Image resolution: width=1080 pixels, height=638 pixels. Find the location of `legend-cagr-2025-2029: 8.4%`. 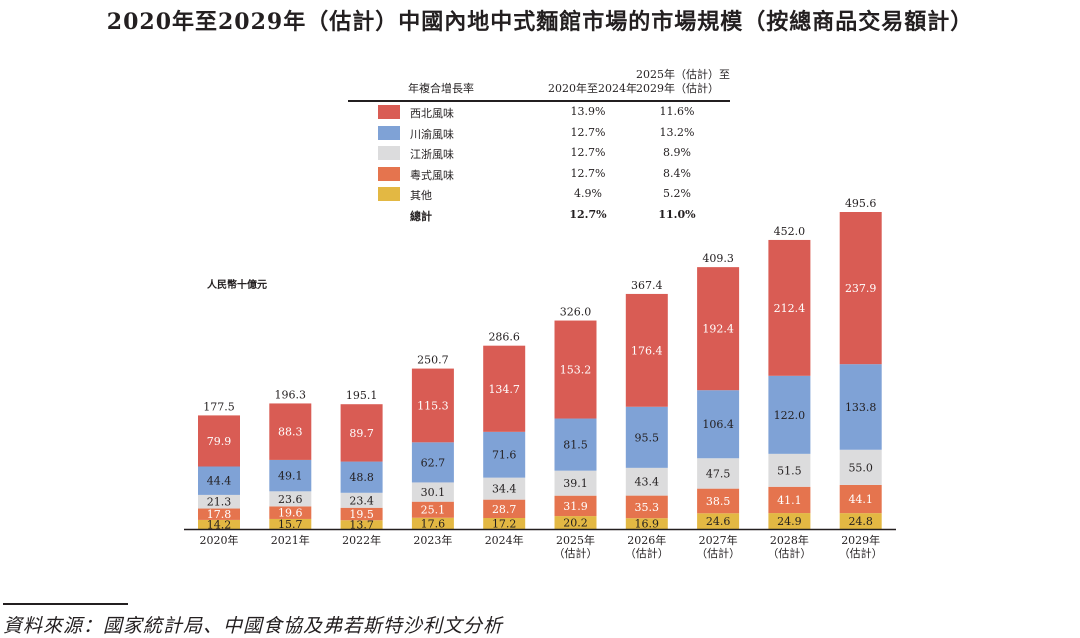

legend-cagr-2025-2029: 8.4% is located at coordinates (677, 173).